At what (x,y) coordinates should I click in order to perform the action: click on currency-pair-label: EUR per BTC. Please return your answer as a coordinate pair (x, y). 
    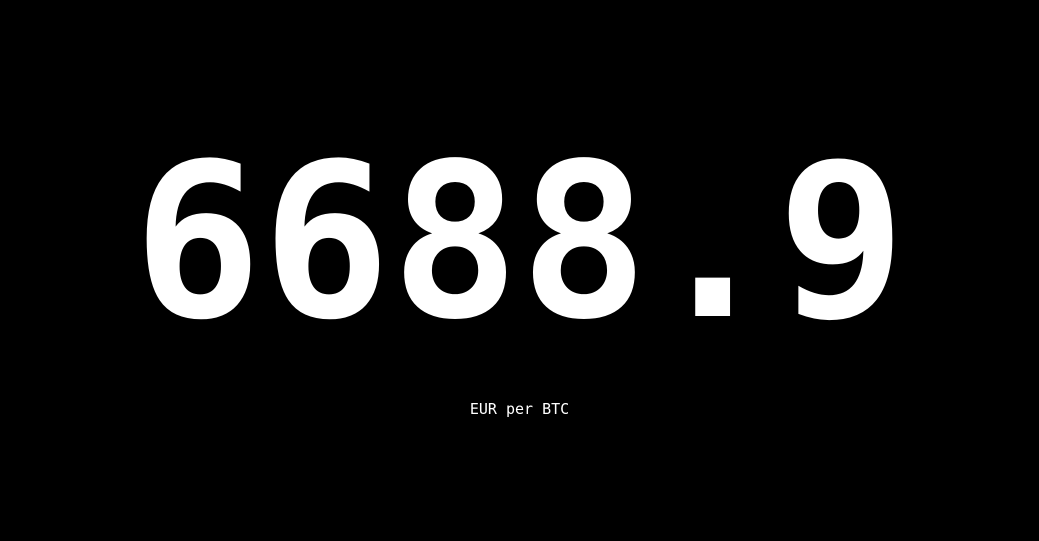
    Looking at the image, I should click on (519, 409).